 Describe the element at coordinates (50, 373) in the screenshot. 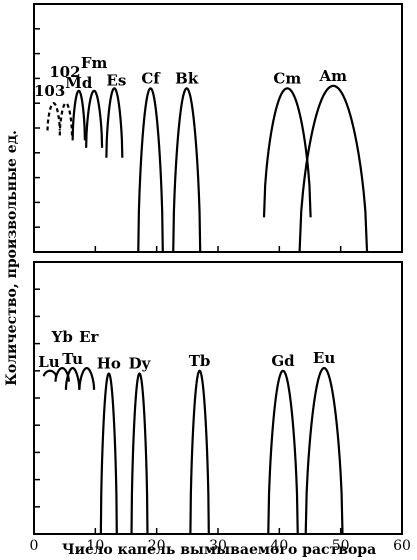

I see `curve-lu` at that location.